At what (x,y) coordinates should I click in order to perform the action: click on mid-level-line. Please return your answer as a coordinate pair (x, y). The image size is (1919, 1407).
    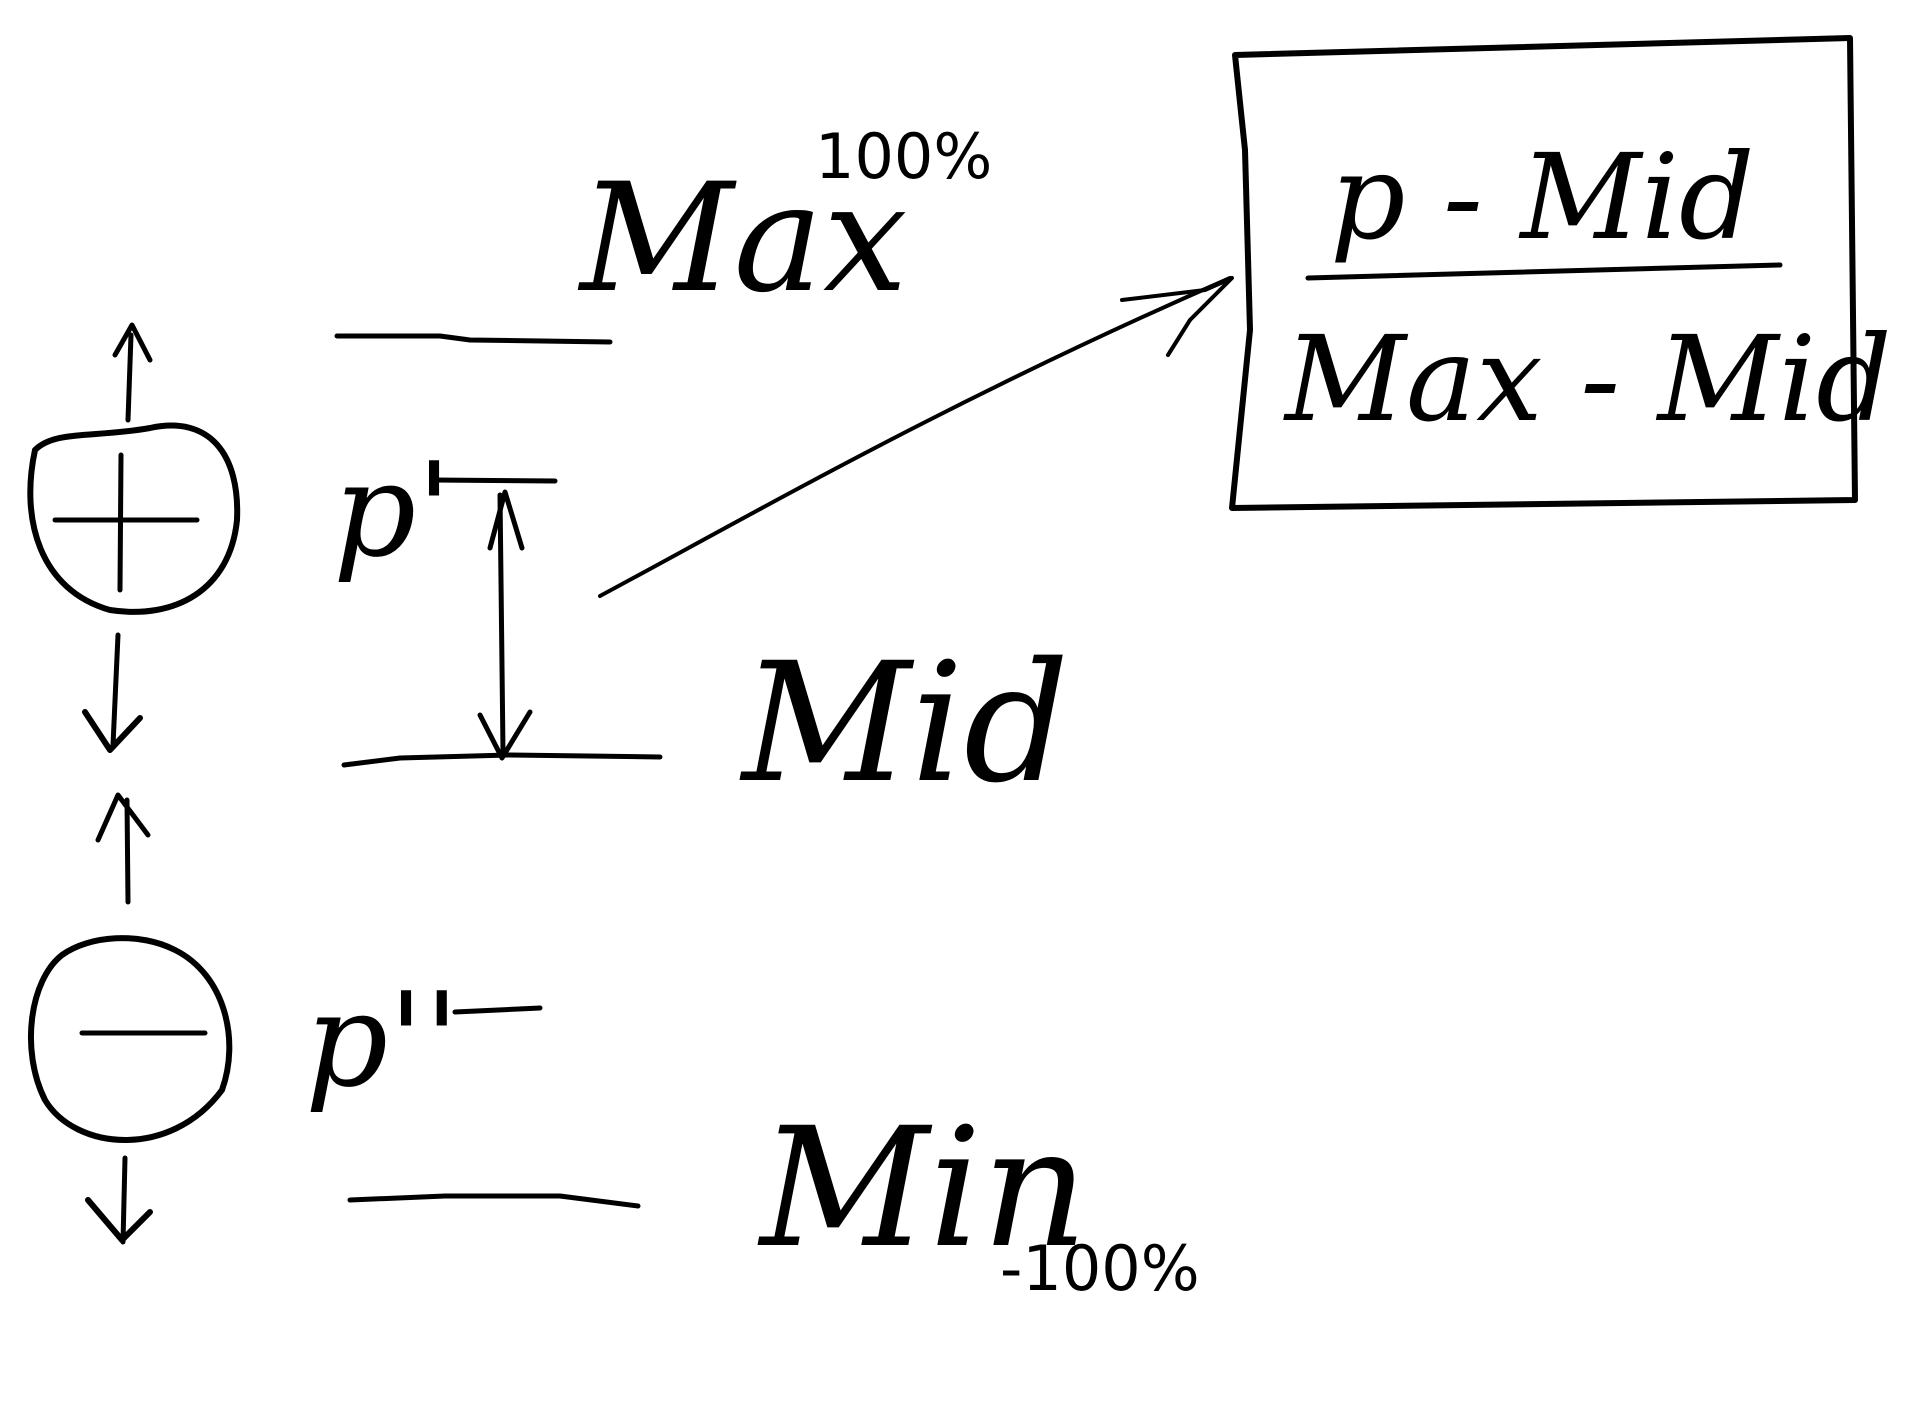
    Looking at the image, I should click on (502, 760).